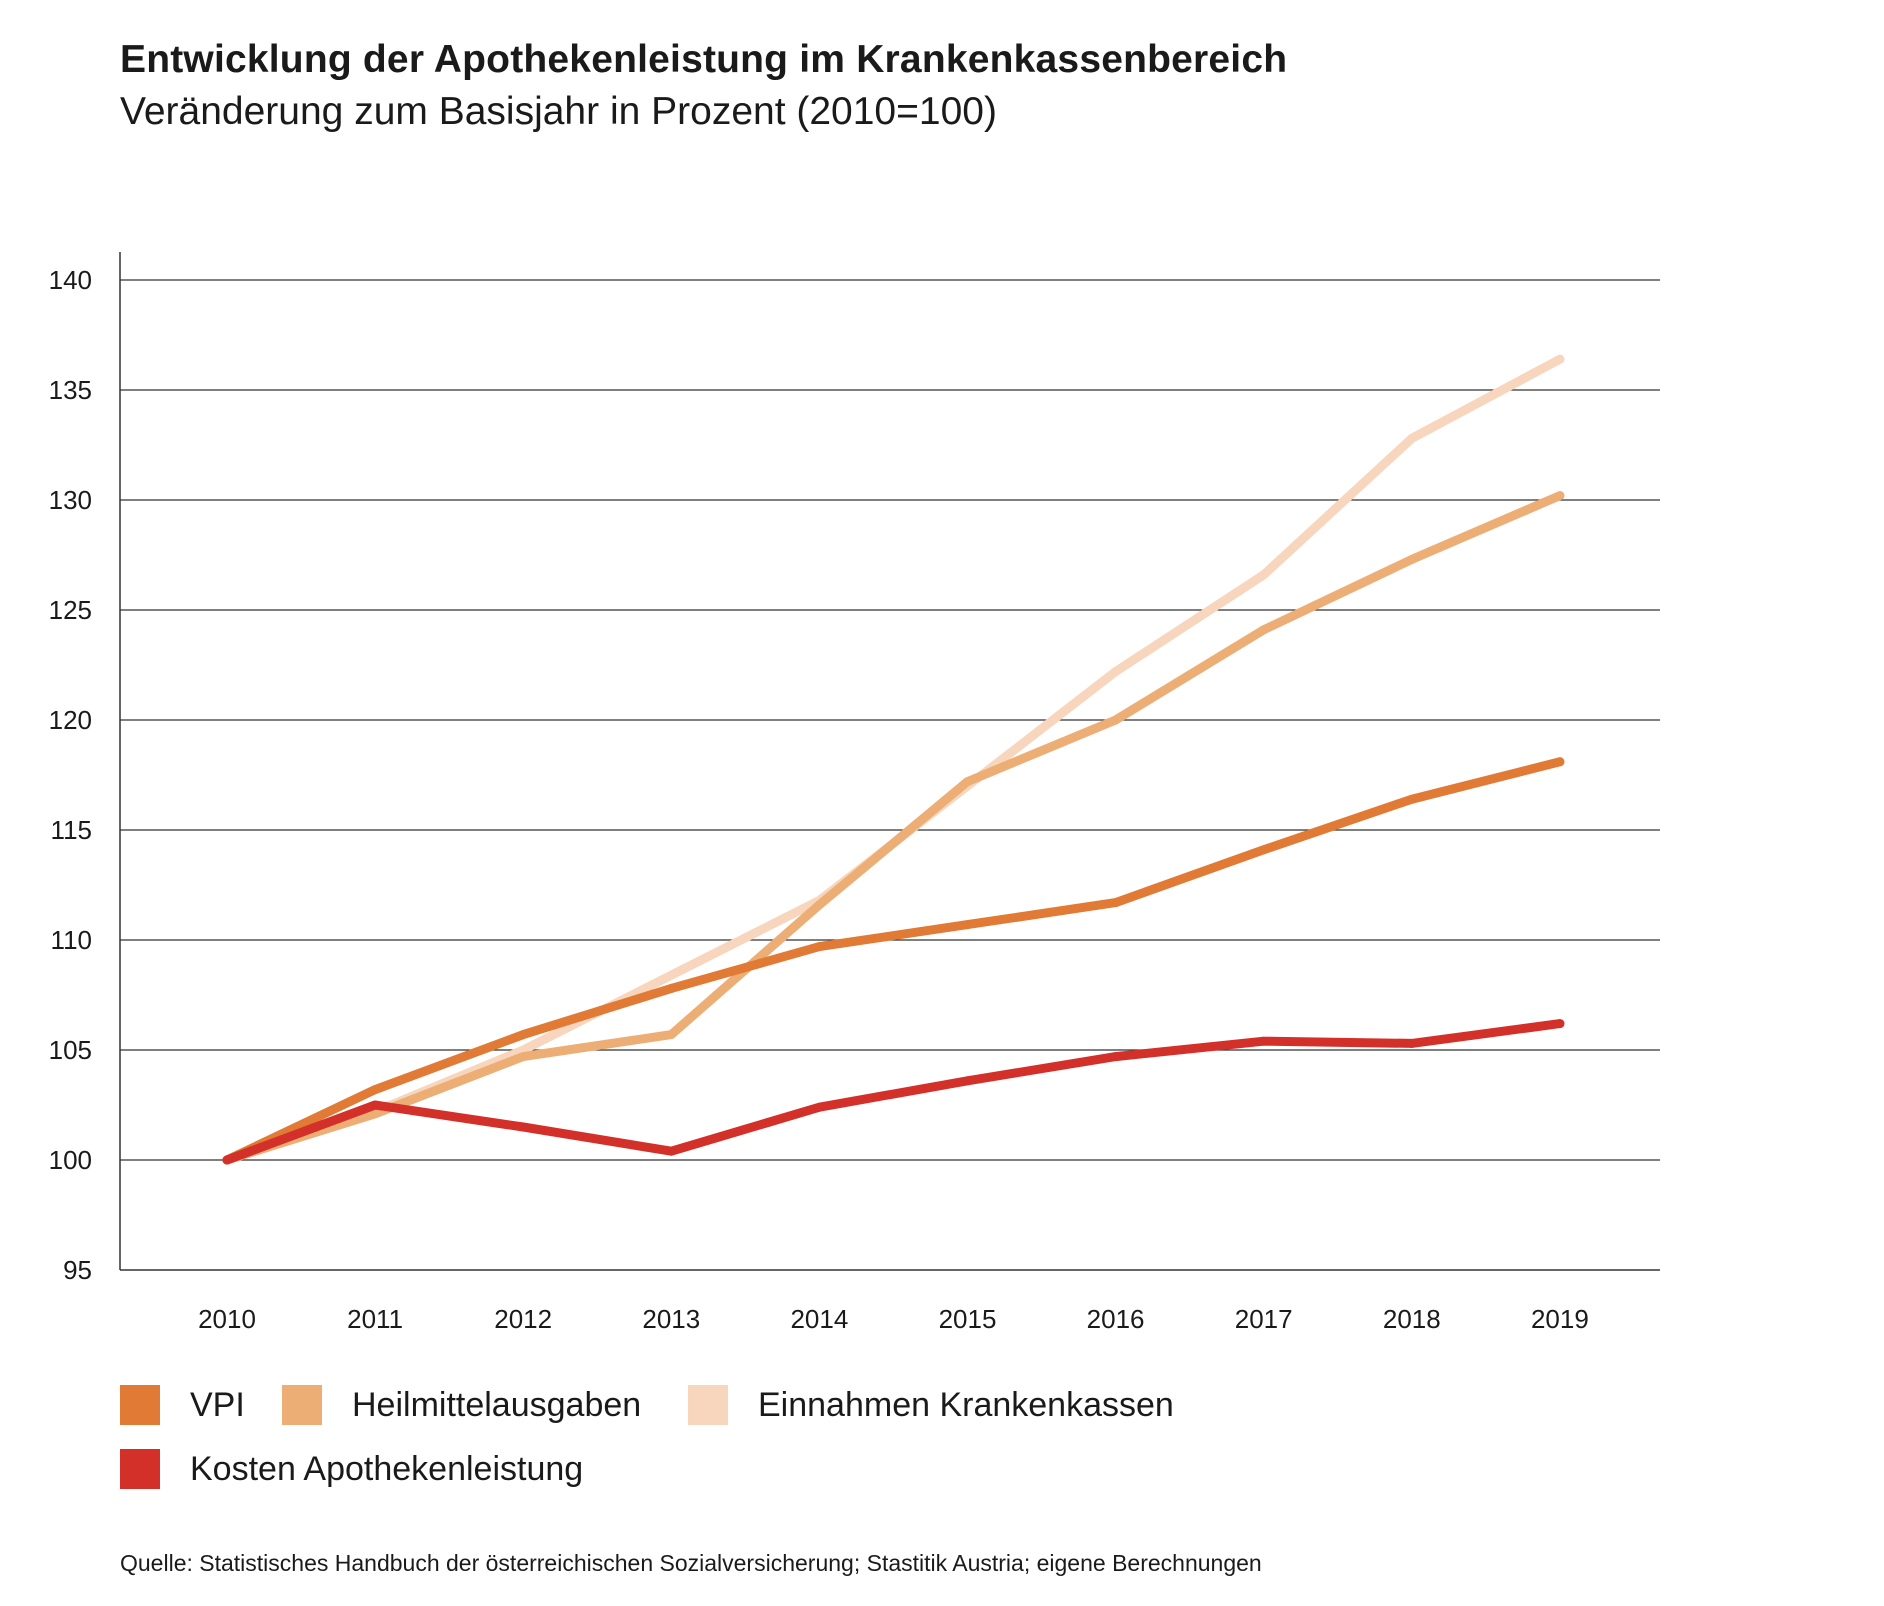 Image resolution: width=1884 pixels, height=1606 pixels. I want to click on series-kosten-apothekenleistung, so click(893, 1092).